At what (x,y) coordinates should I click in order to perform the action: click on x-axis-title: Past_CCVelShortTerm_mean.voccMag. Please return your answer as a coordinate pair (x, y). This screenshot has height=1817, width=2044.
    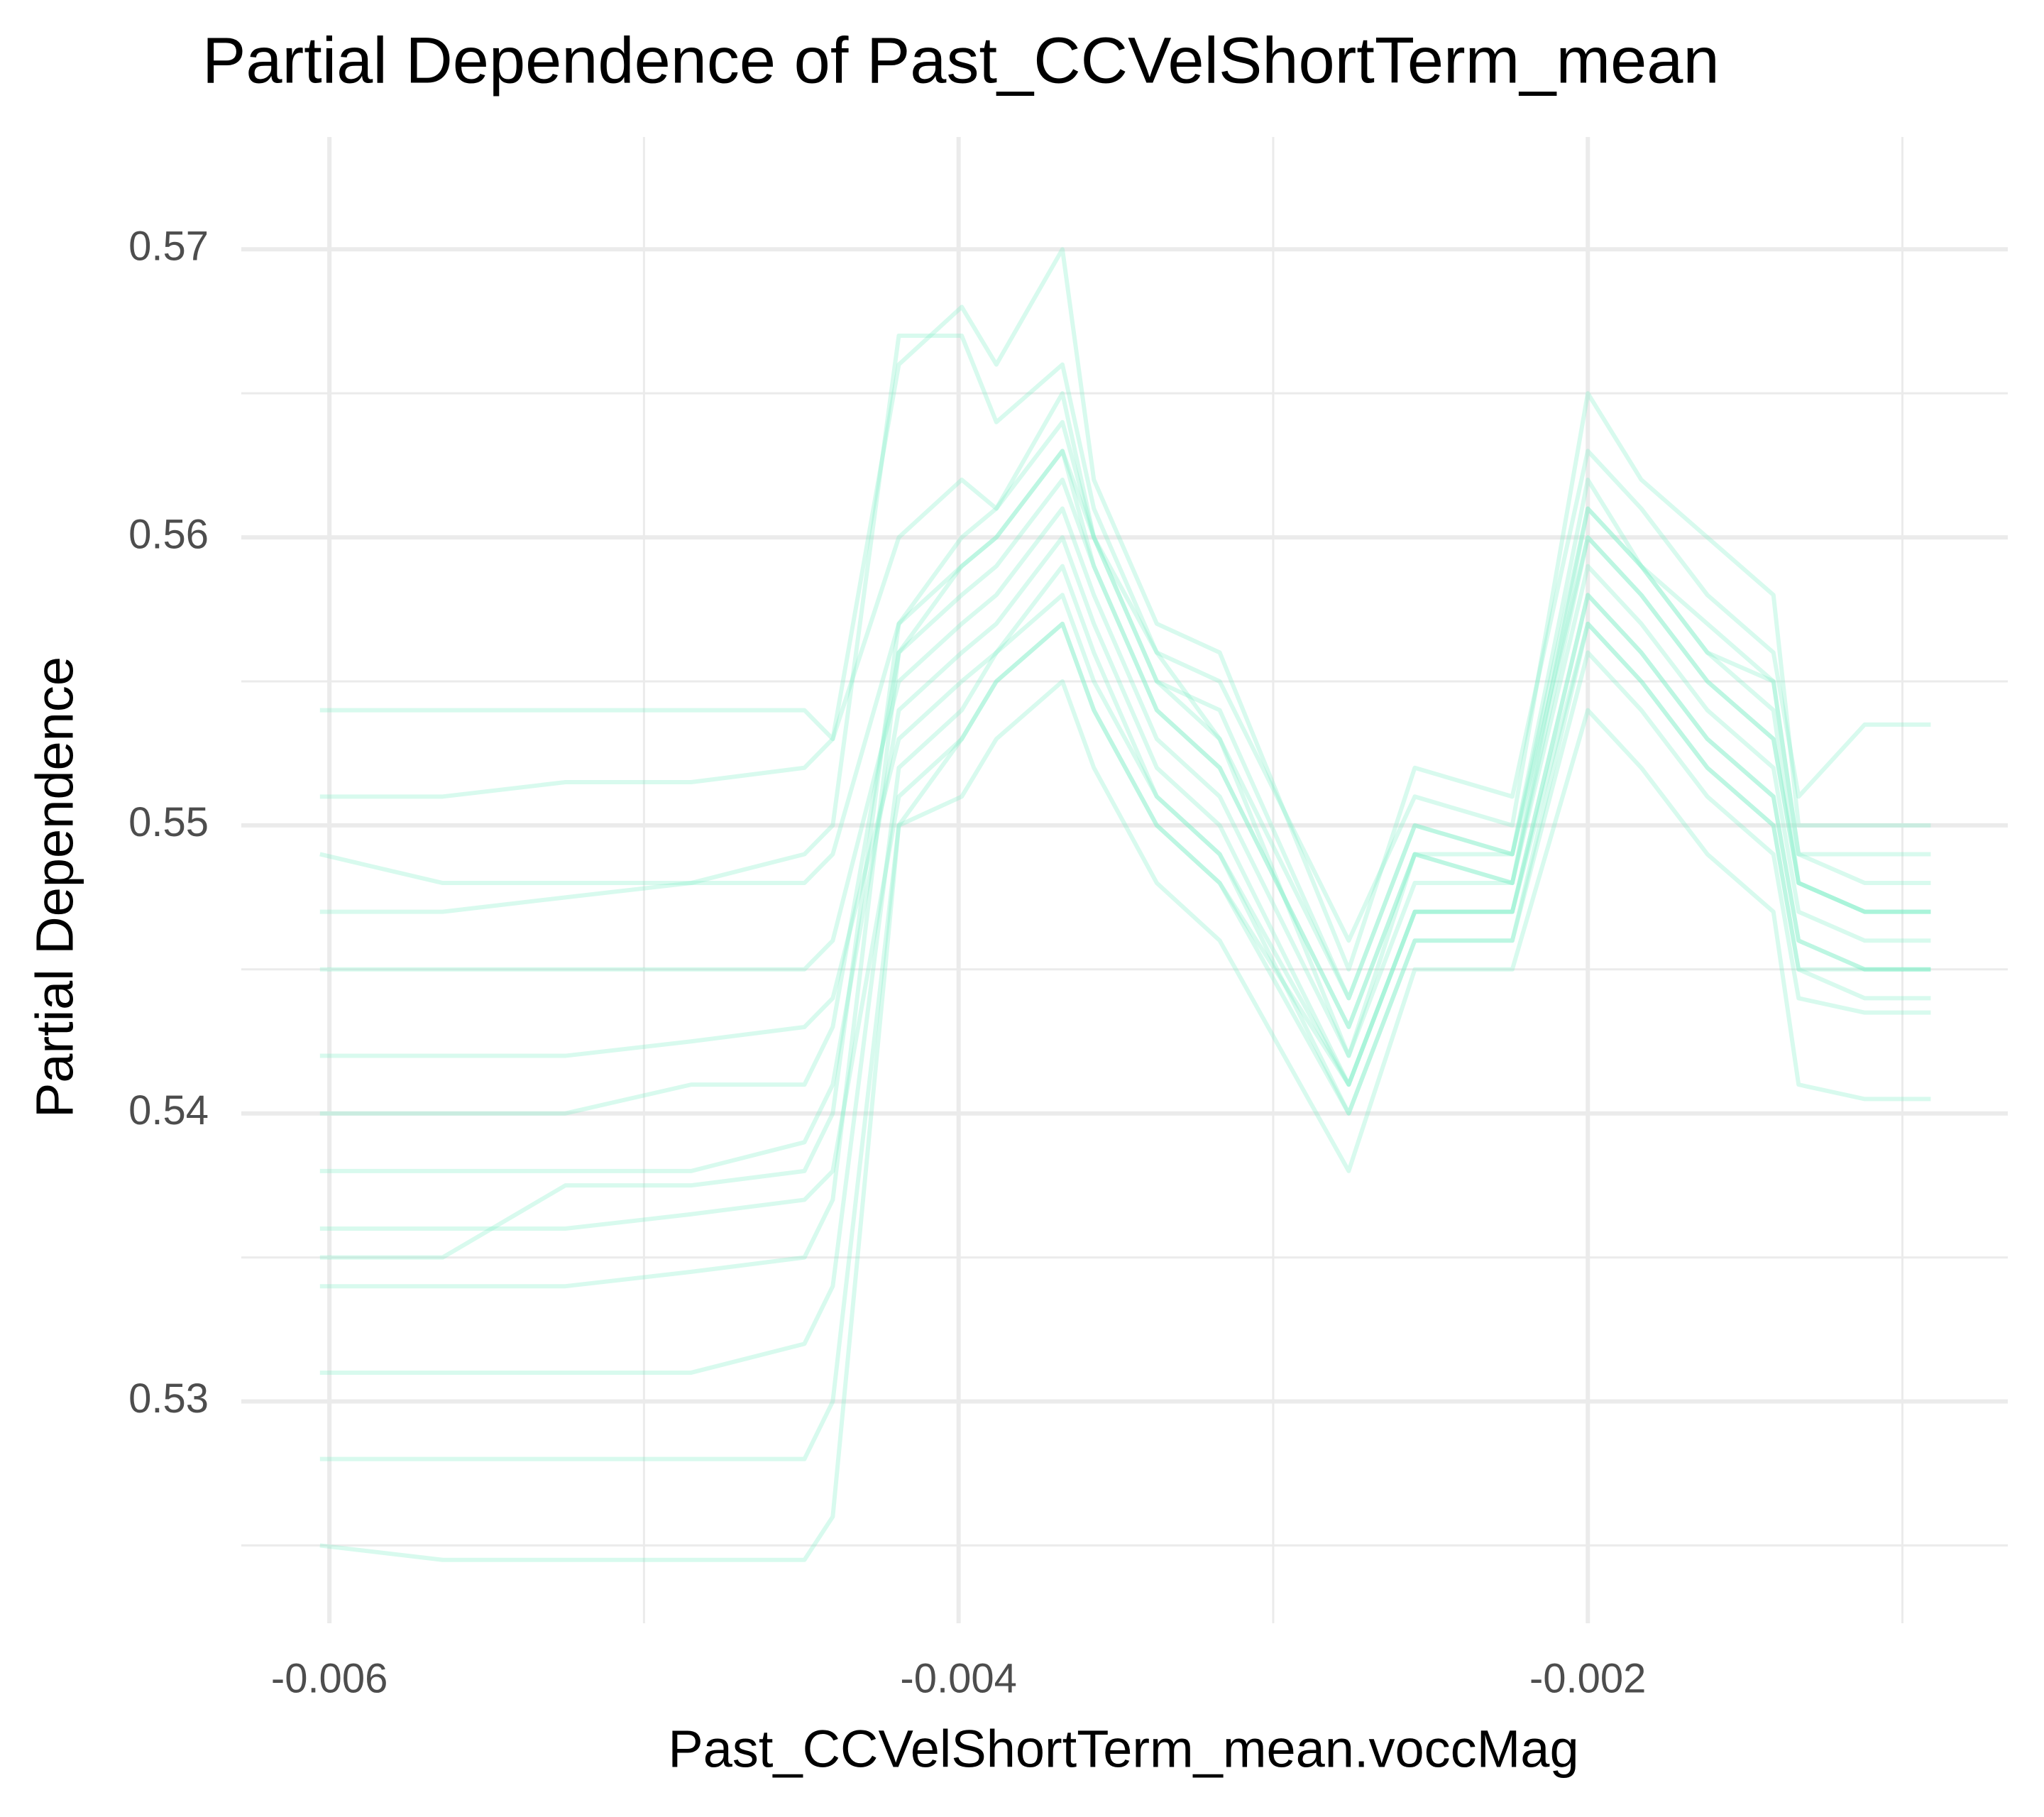
    Looking at the image, I should click on (1123, 1749).